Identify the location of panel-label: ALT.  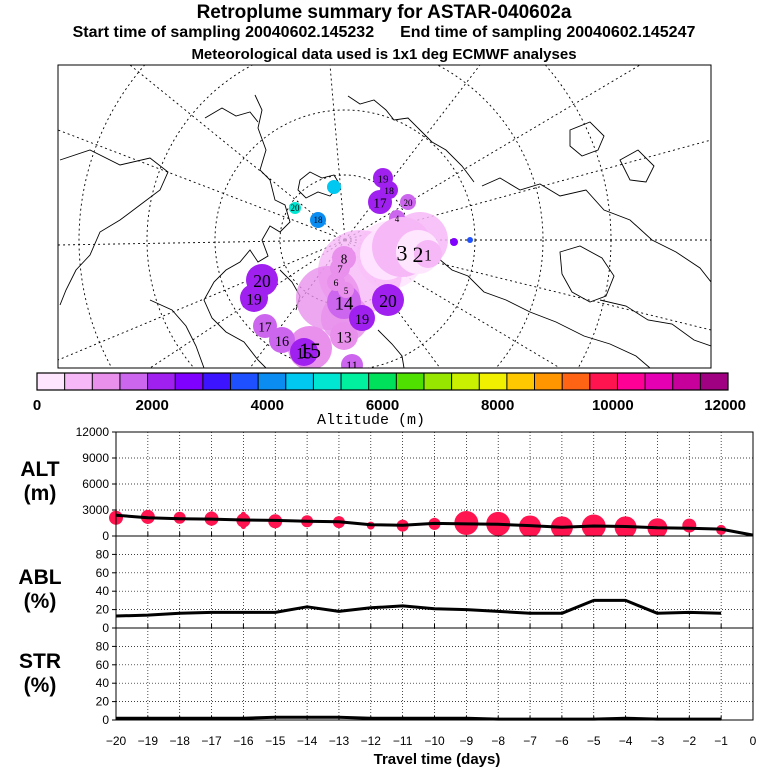
(39, 469).